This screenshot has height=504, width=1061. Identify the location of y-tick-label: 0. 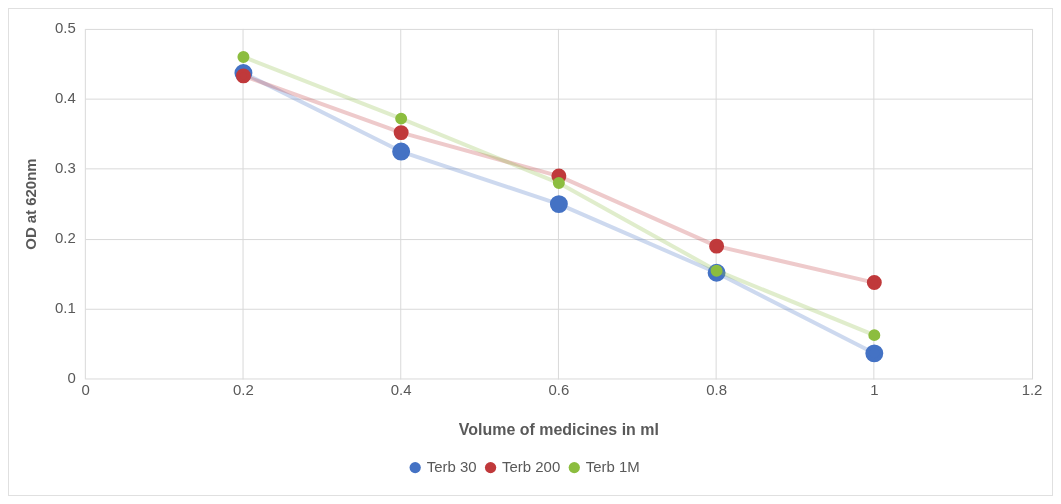
(71, 378).